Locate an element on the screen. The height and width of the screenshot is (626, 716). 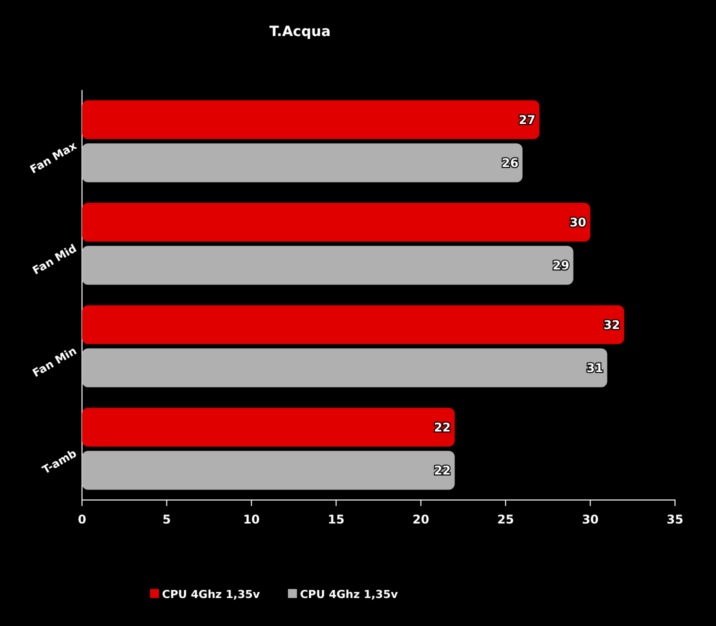
data-label: 26 is located at coordinates (510, 163).